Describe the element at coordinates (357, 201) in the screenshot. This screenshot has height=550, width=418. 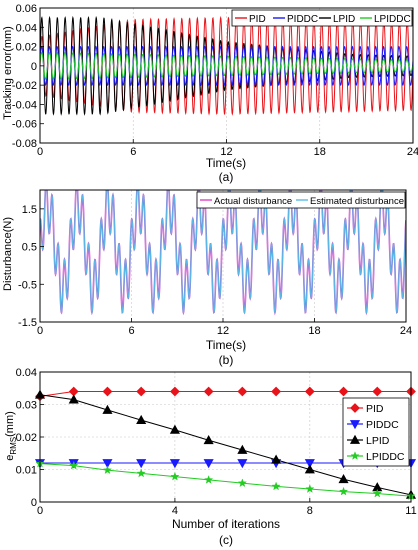
I see `panel-b-legend-label-1: Estimated disturbance` at that location.